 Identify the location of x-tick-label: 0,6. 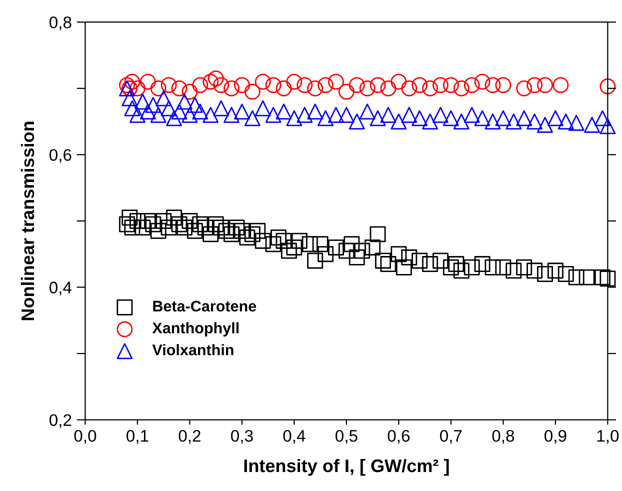
(399, 437).